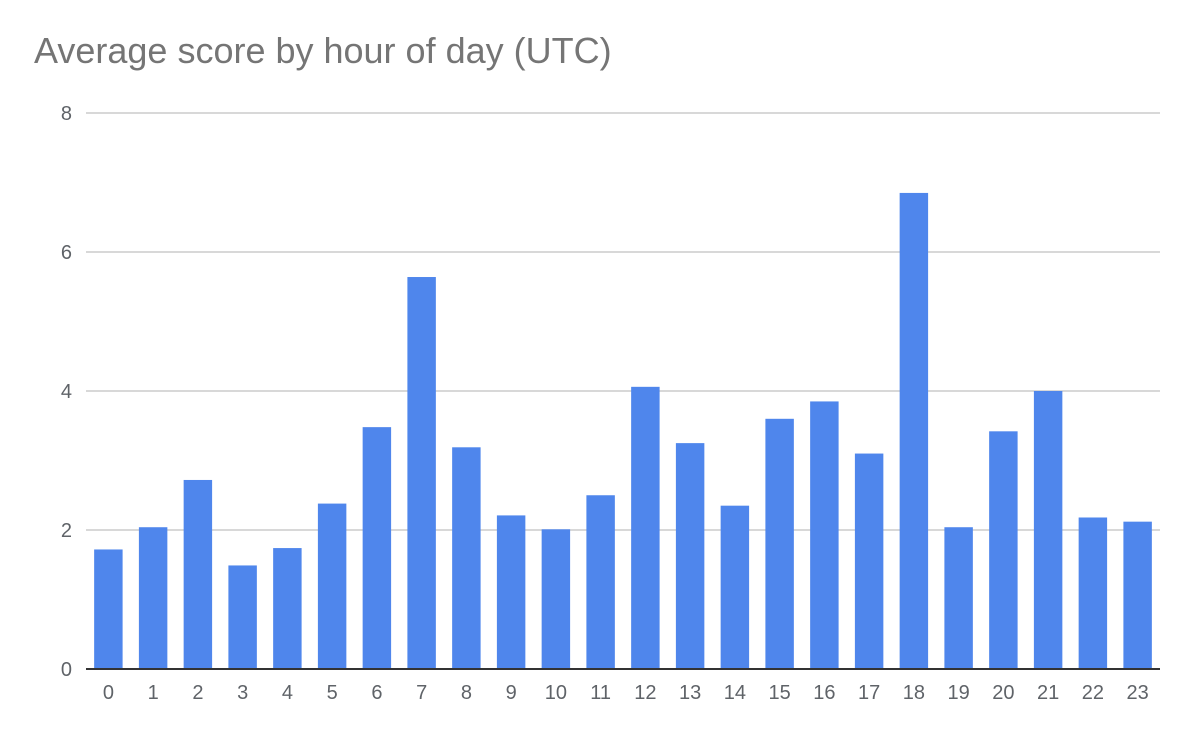 Image resolution: width=1194 pixels, height=739 pixels. What do you see at coordinates (914, 693) in the screenshot?
I see `x-tick-label: 18` at bounding box center [914, 693].